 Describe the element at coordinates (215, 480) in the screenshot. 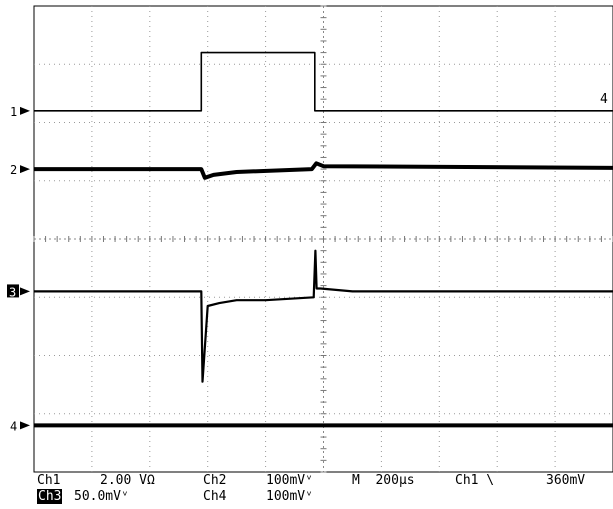

I see `ch2-label: Ch2` at that location.